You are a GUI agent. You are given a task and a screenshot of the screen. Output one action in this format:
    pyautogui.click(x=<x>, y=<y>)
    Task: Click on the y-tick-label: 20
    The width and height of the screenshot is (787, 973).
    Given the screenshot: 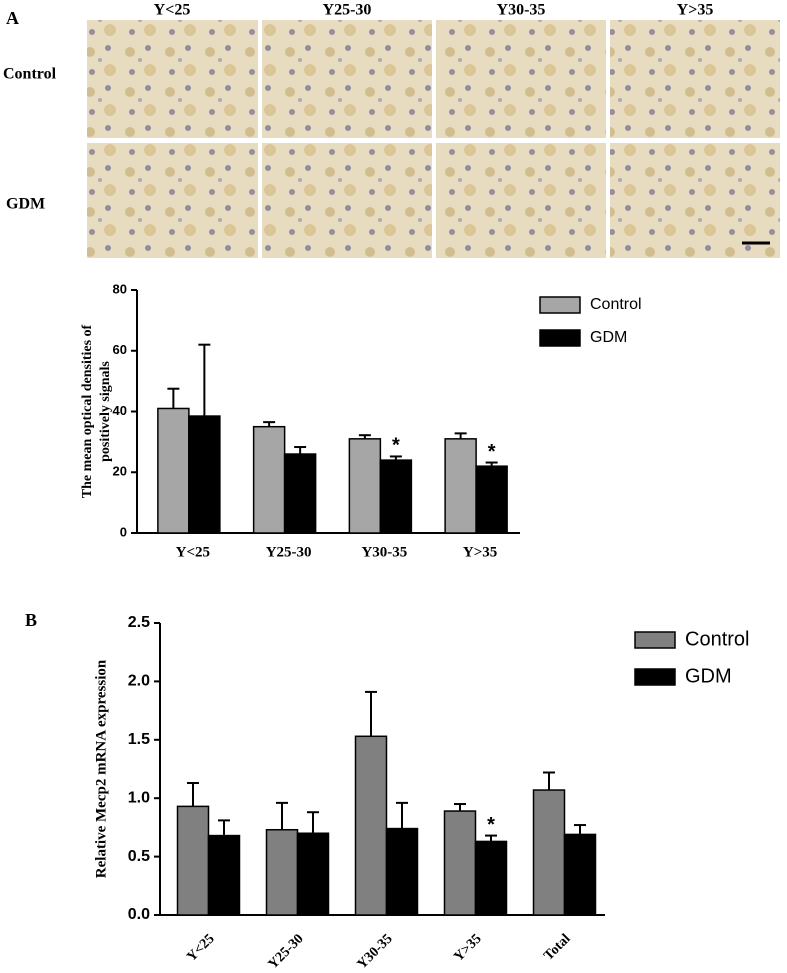 What is the action you would take?
    pyautogui.click(x=120, y=471)
    